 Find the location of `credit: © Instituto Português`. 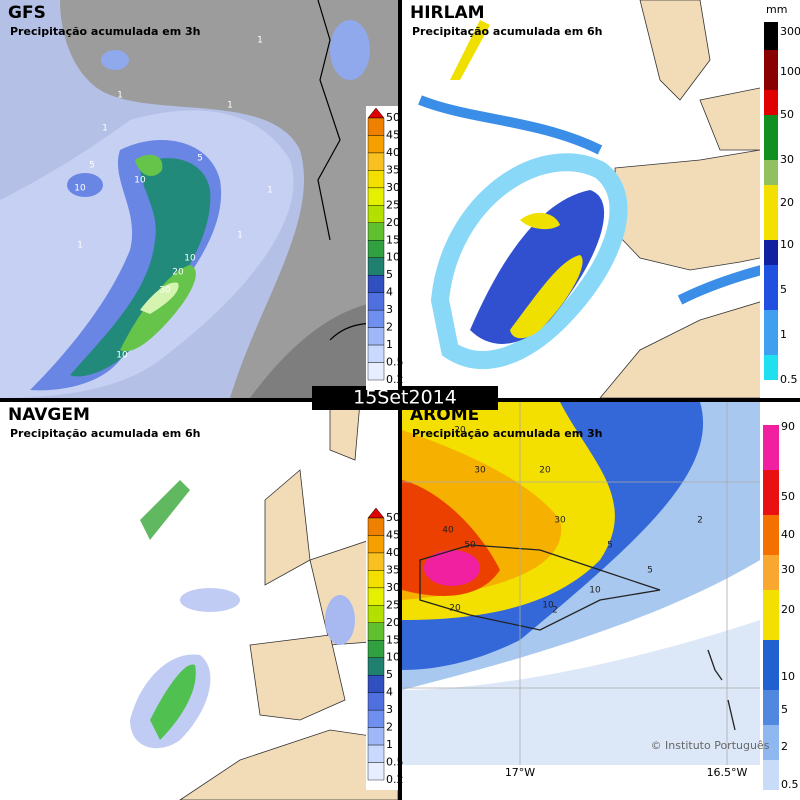

credit: © Instituto Português is located at coordinates (710, 745).